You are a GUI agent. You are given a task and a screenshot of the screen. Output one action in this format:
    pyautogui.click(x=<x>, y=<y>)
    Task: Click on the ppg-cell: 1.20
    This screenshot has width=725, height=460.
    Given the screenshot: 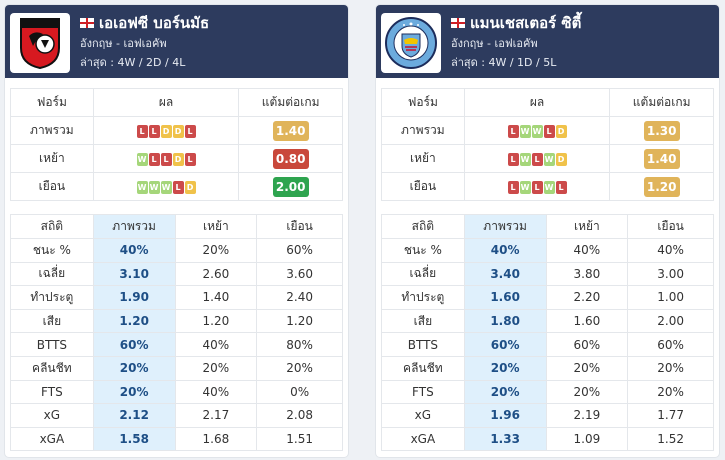 What is the action you would take?
    pyautogui.click(x=661, y=186)
    